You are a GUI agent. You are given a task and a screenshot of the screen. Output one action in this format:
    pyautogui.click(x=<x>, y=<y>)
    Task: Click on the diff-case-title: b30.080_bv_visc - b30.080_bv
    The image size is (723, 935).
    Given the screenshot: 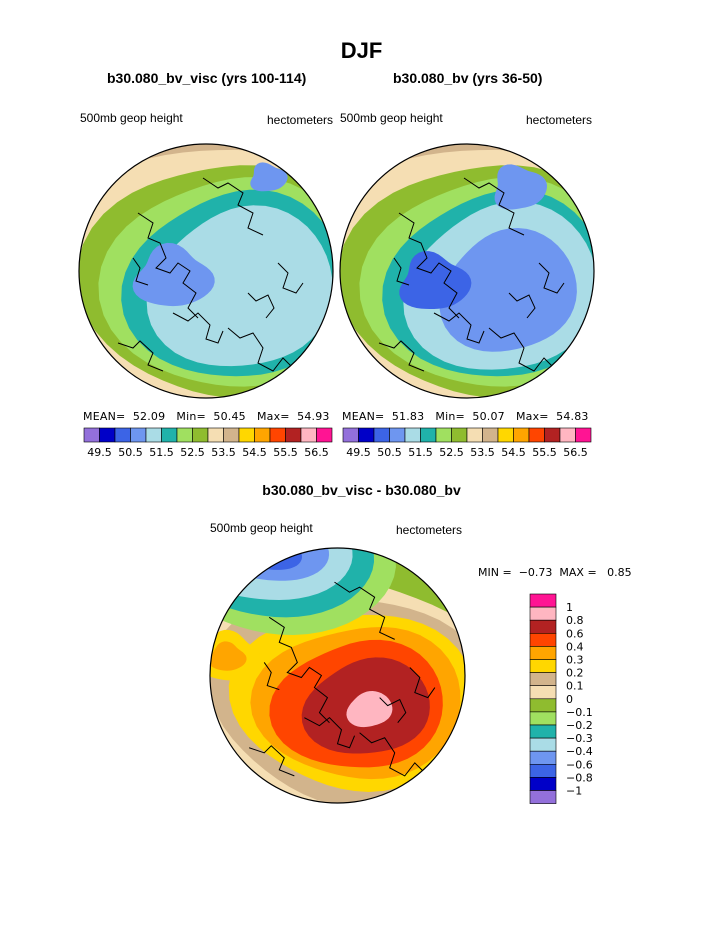 What is the action you would take?
    pyautogui.click(x=361, y=490)
    